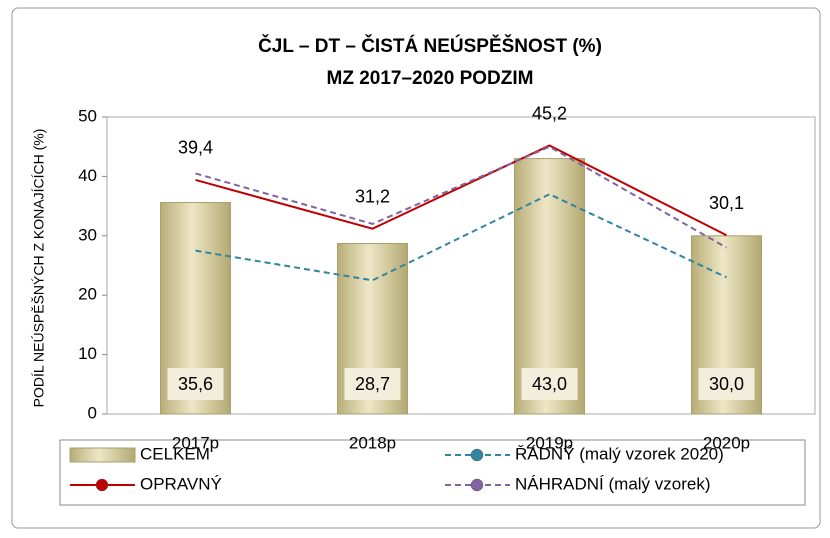 This screenshot has width=830, height=538. I want to click on y-tick-label: 50, so click(87, 115).